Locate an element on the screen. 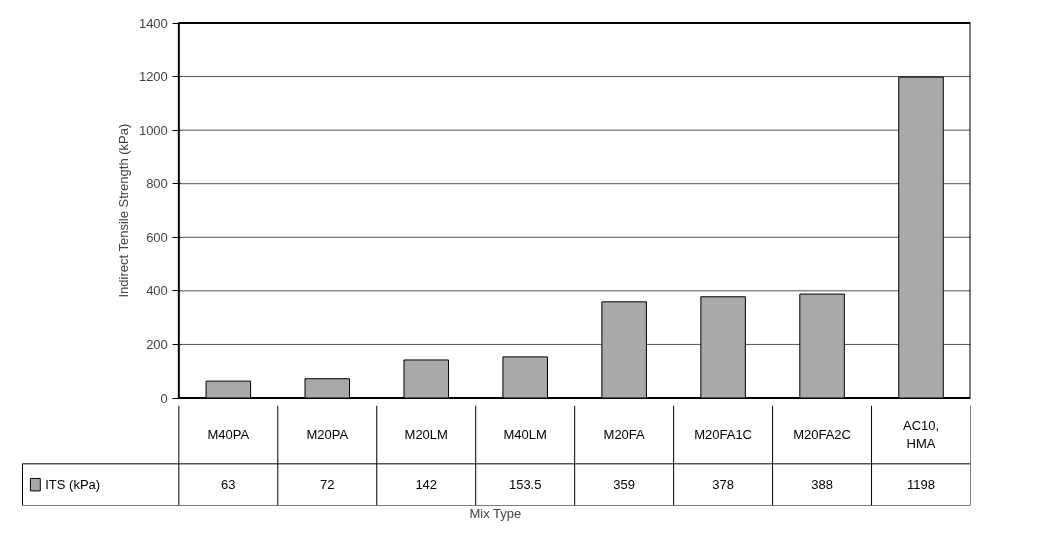 The width and height of the screenshot is (1043, 554). data-label: 63 is located at coordinates (228, 485).